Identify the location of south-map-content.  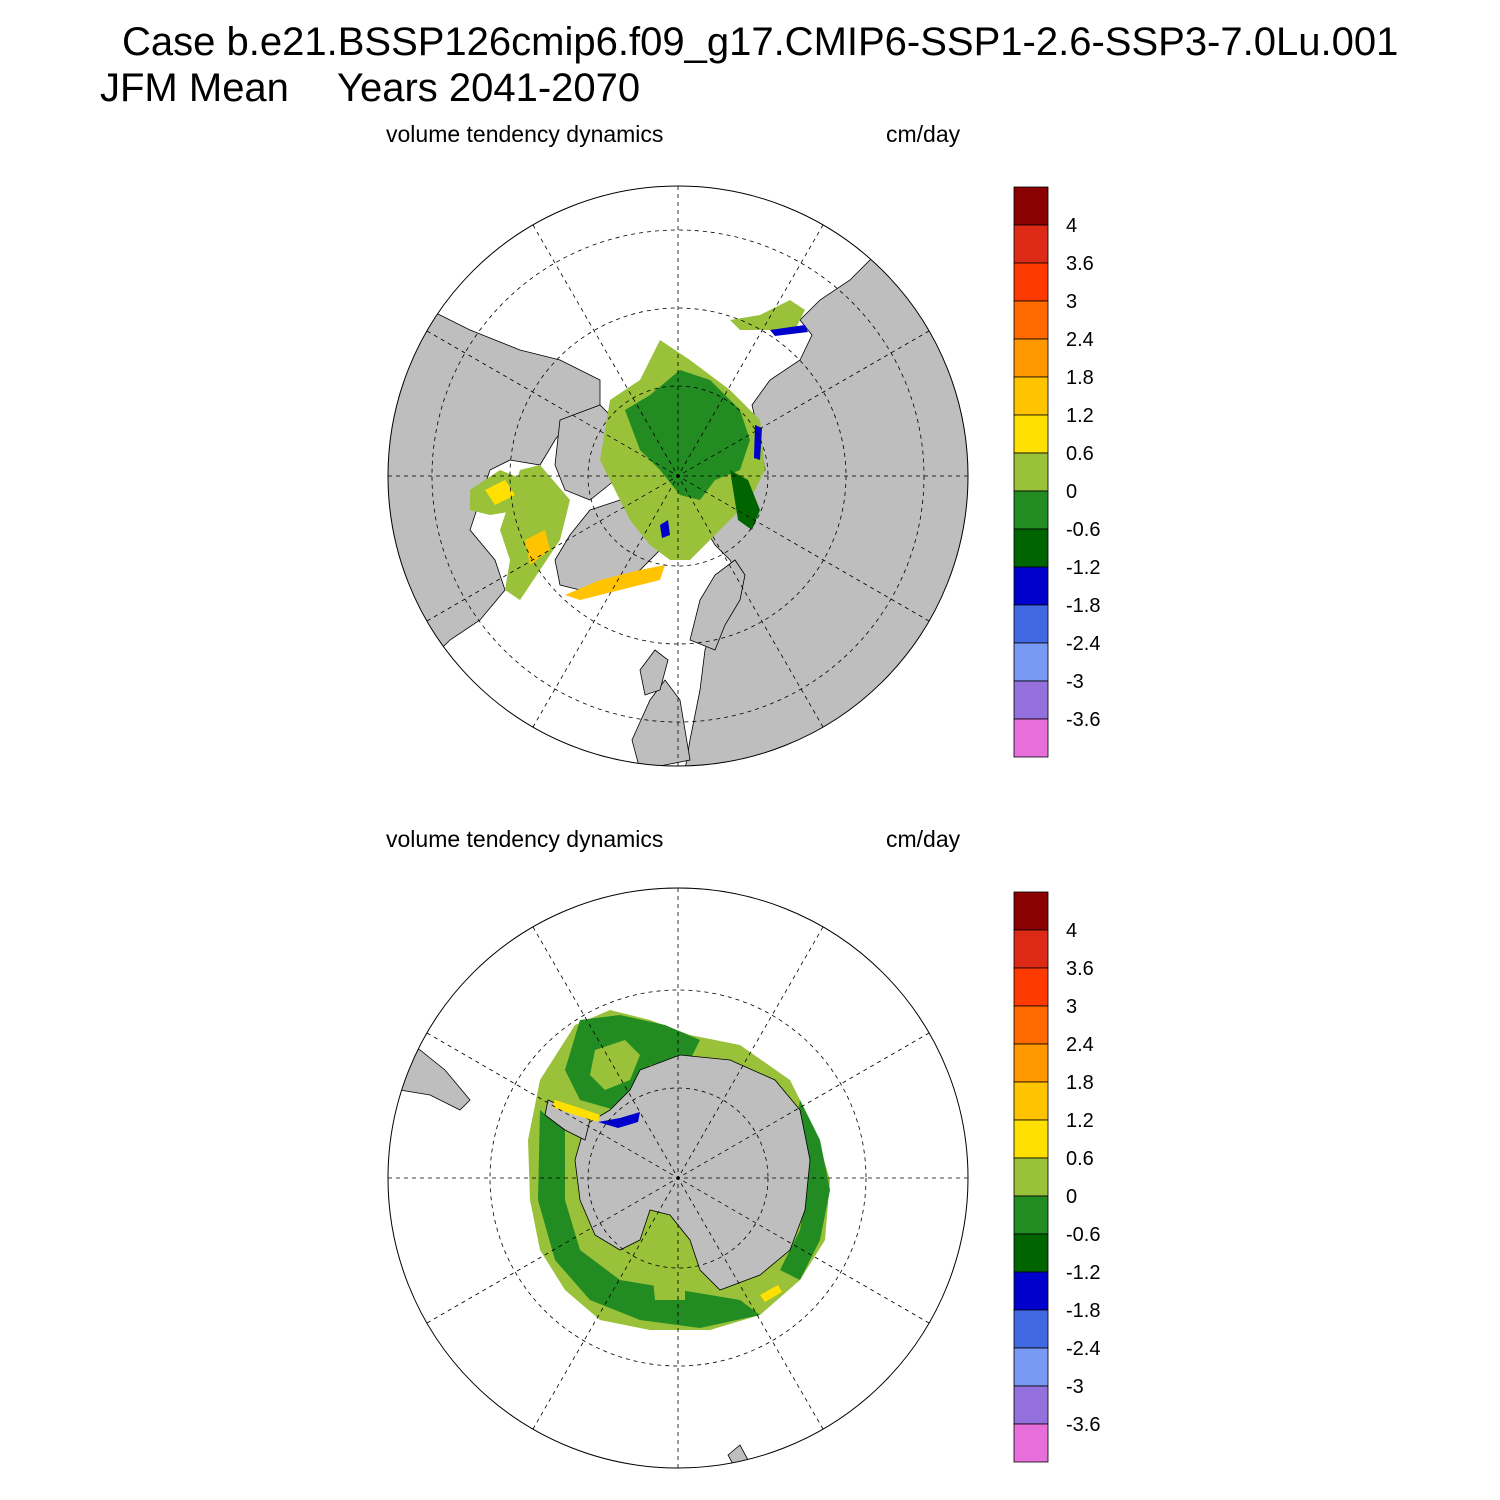
(609, 1239).